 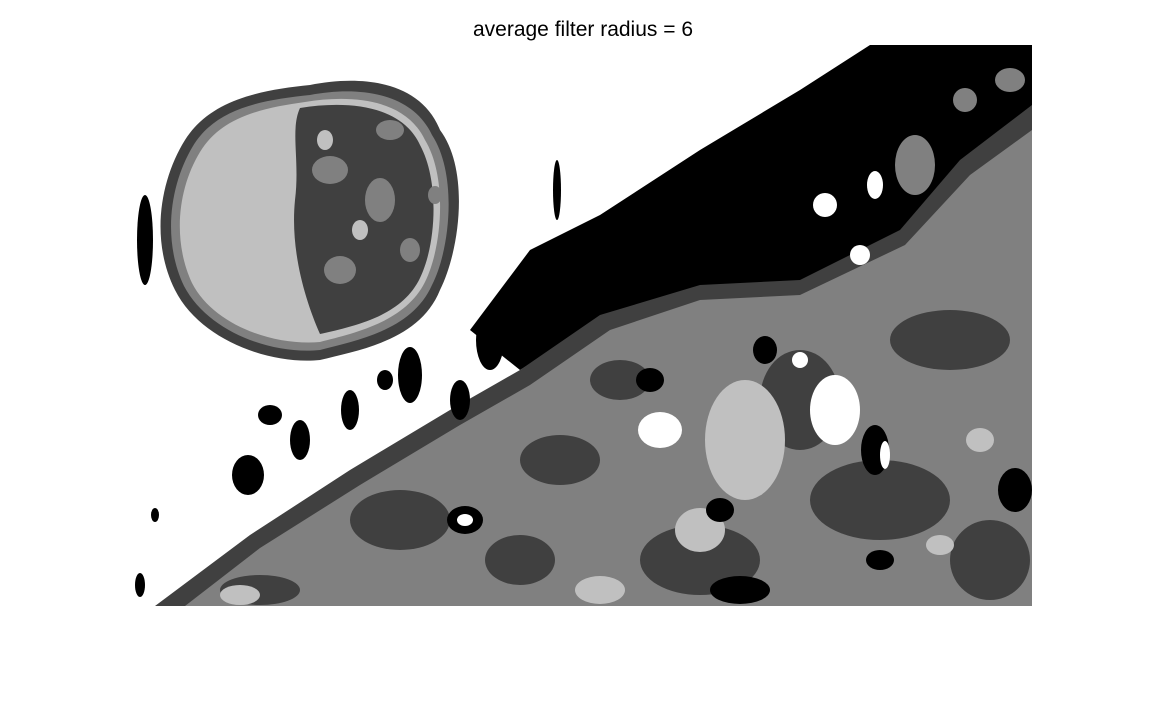 I want to click on gray-islands, so click(x=960, y=131).